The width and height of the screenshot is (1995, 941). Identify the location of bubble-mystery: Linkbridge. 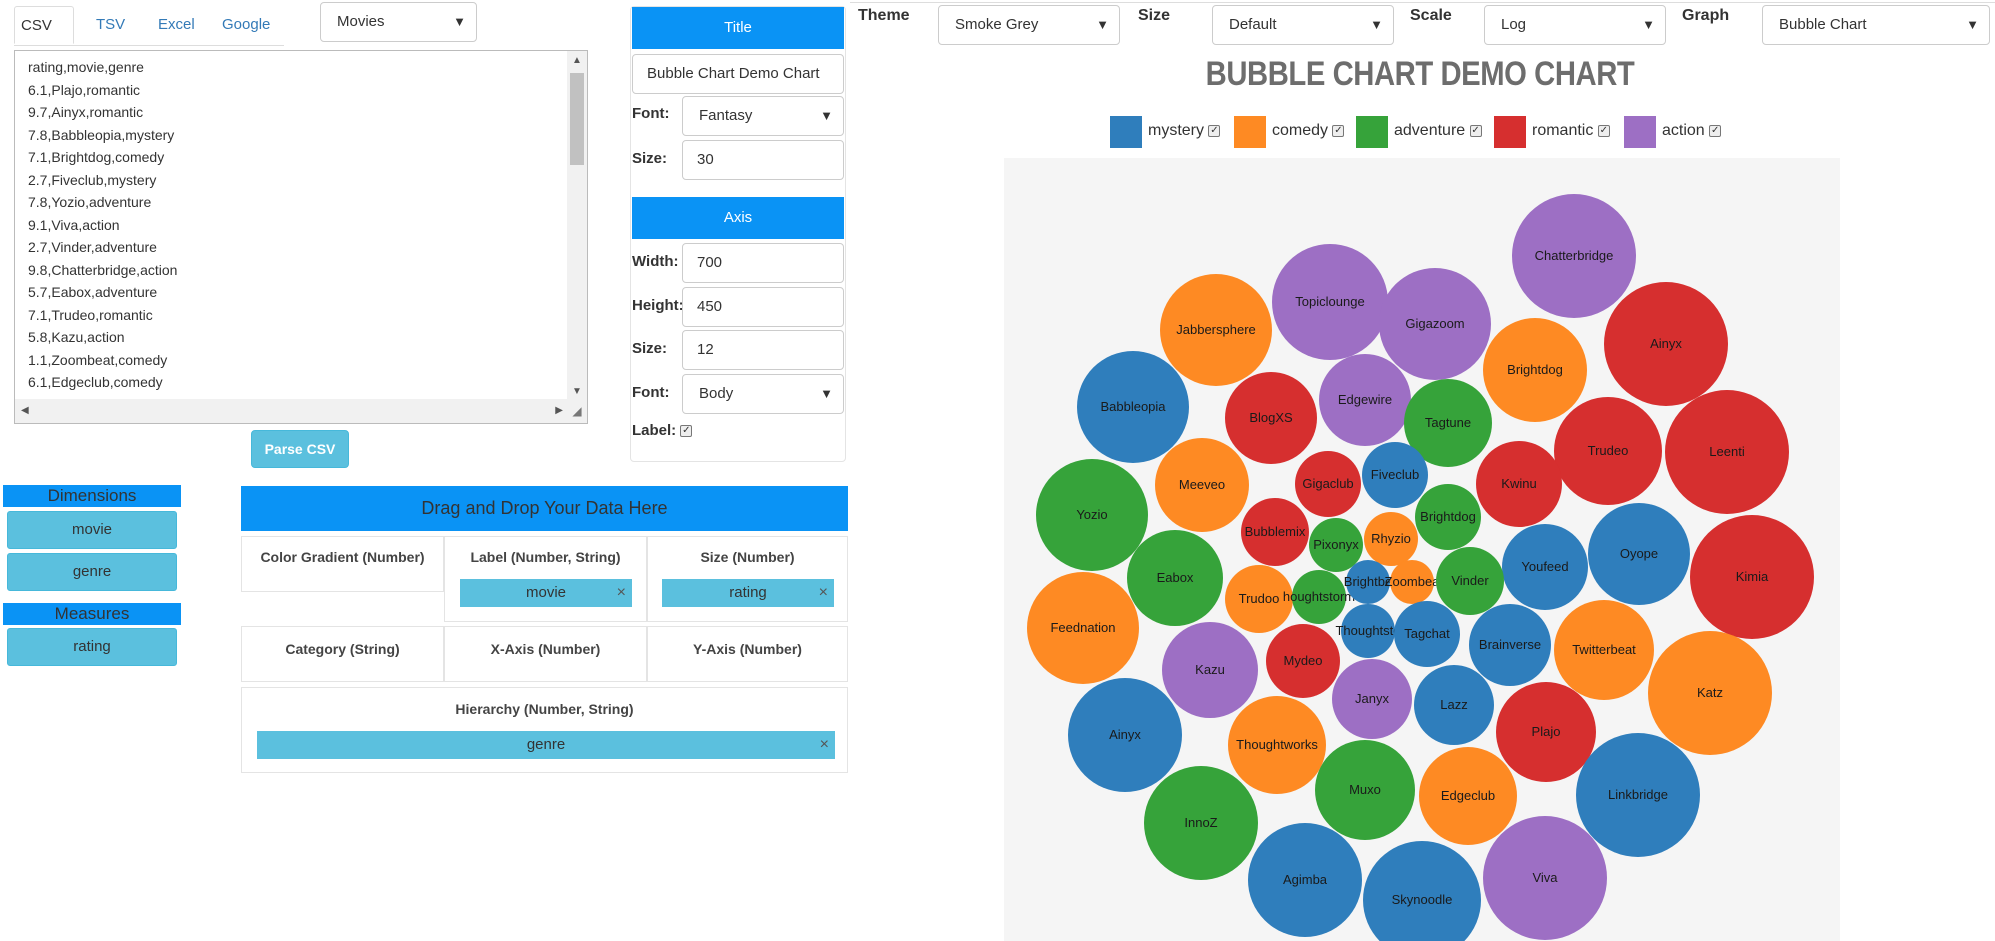
(1638, 795).